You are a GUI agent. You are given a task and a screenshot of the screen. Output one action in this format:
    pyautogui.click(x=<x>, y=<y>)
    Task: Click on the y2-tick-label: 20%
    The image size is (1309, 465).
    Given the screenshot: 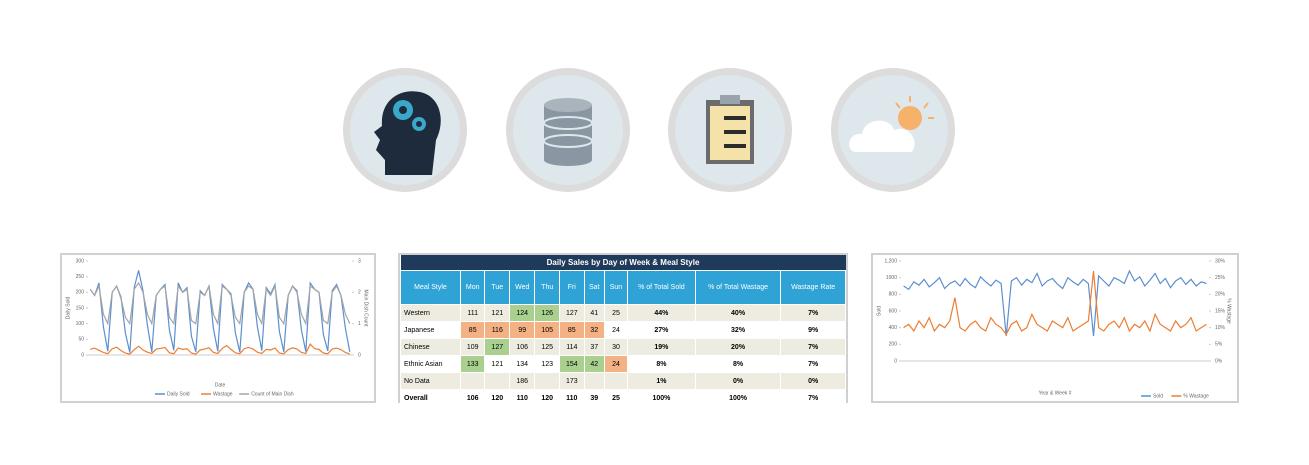 What is the action you would take?
    pyautogui.click(x=1220, y=295)
    